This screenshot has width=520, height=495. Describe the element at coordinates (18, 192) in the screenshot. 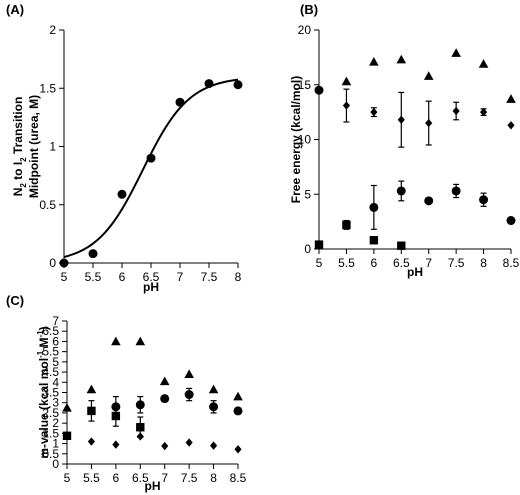

I see `y-axis-title-part: N` at that location.